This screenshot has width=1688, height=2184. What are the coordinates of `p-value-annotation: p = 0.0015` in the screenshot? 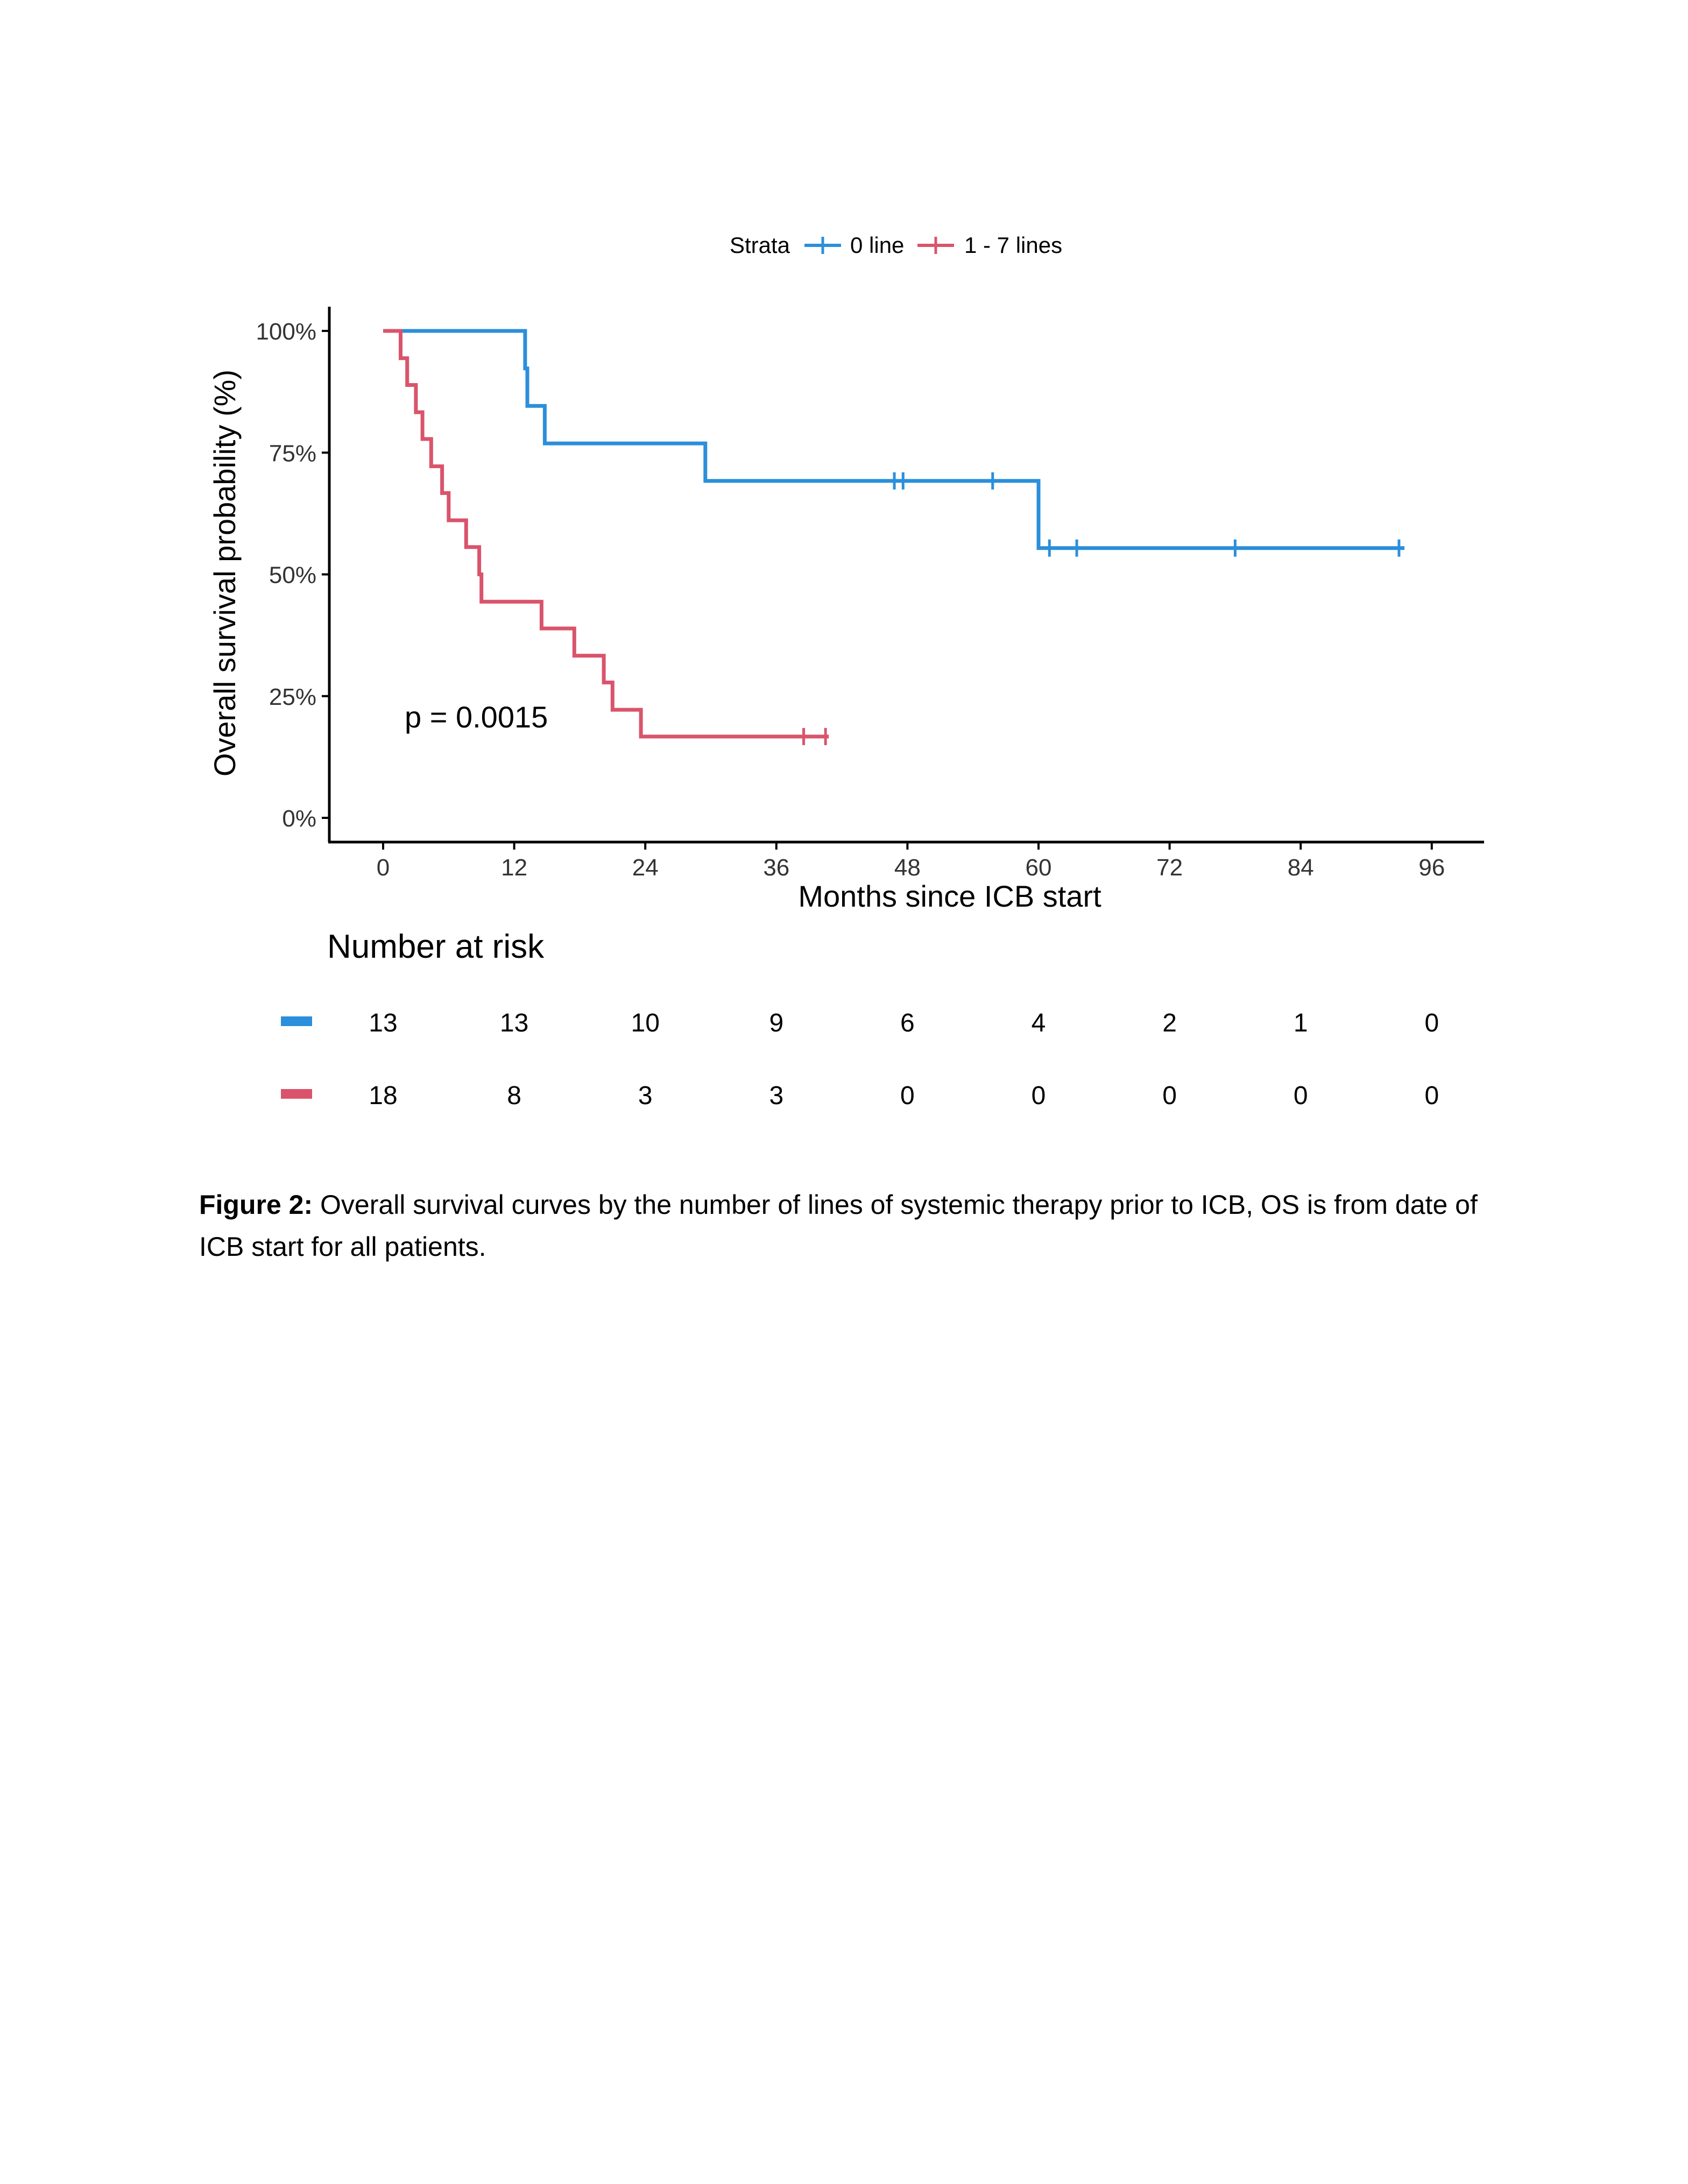 It's located at (476, 717).